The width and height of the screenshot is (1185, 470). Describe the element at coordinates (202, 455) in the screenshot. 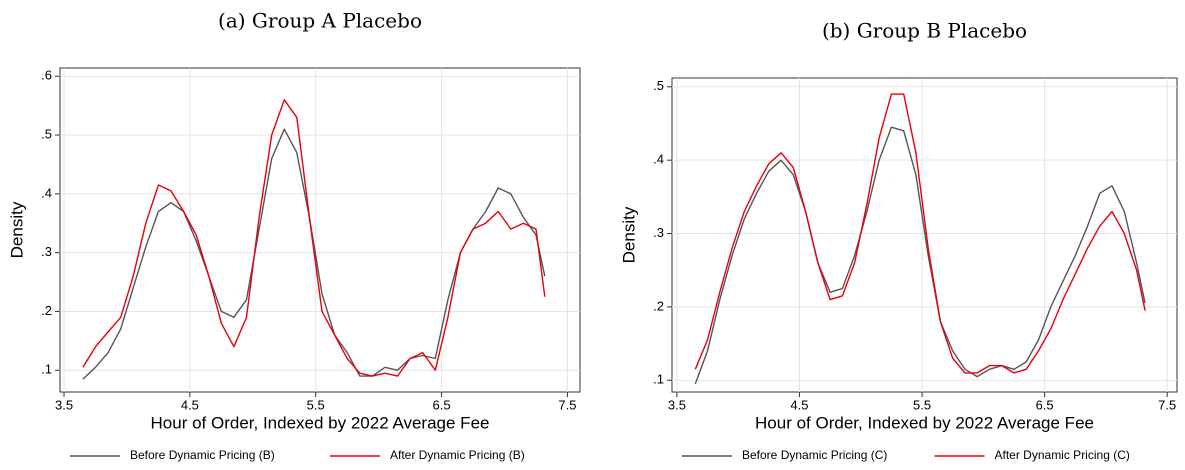

I see `legend-label: Before Dynamic Pricing (B)` at that location.